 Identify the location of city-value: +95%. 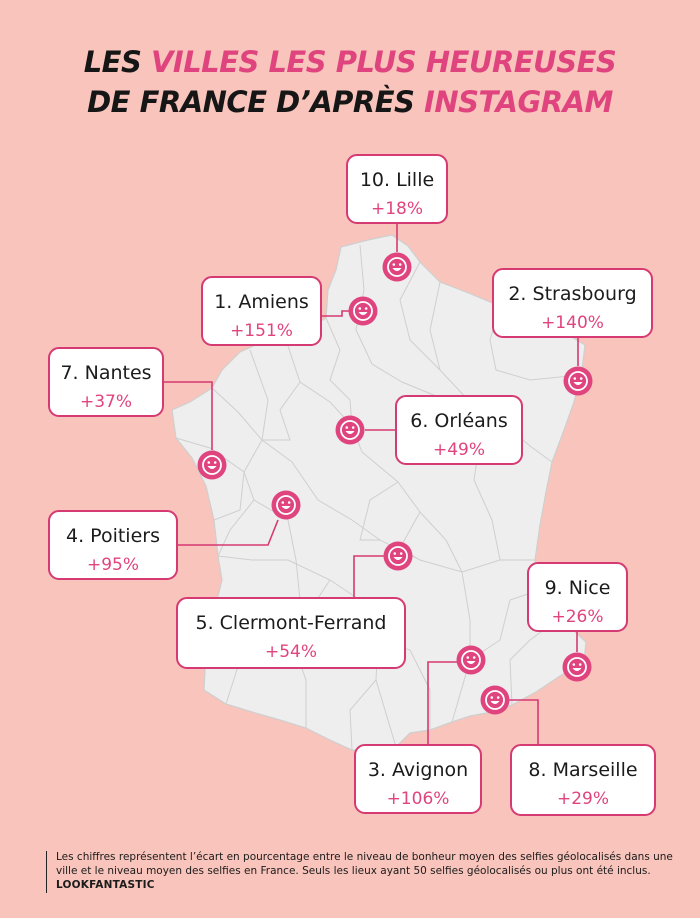
(113, 565).